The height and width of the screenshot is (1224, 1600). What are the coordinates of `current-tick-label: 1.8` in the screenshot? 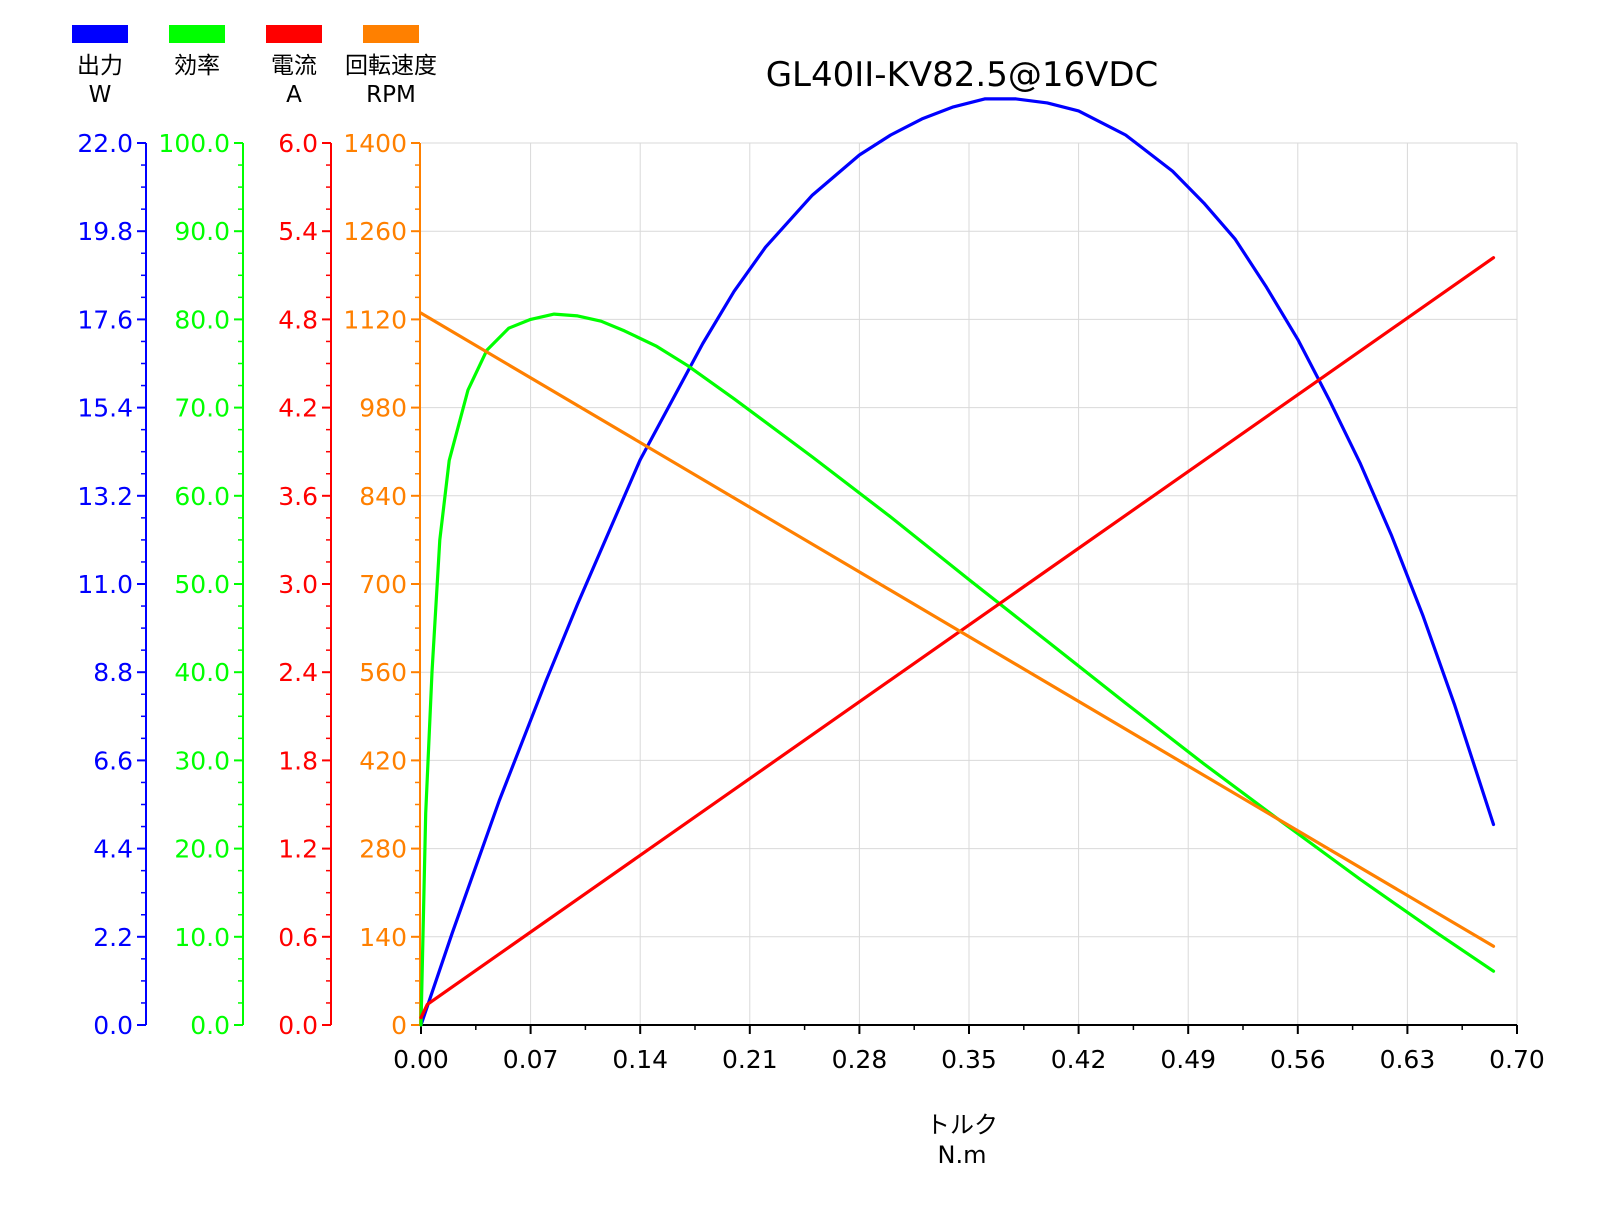 It's located at (298, 760).